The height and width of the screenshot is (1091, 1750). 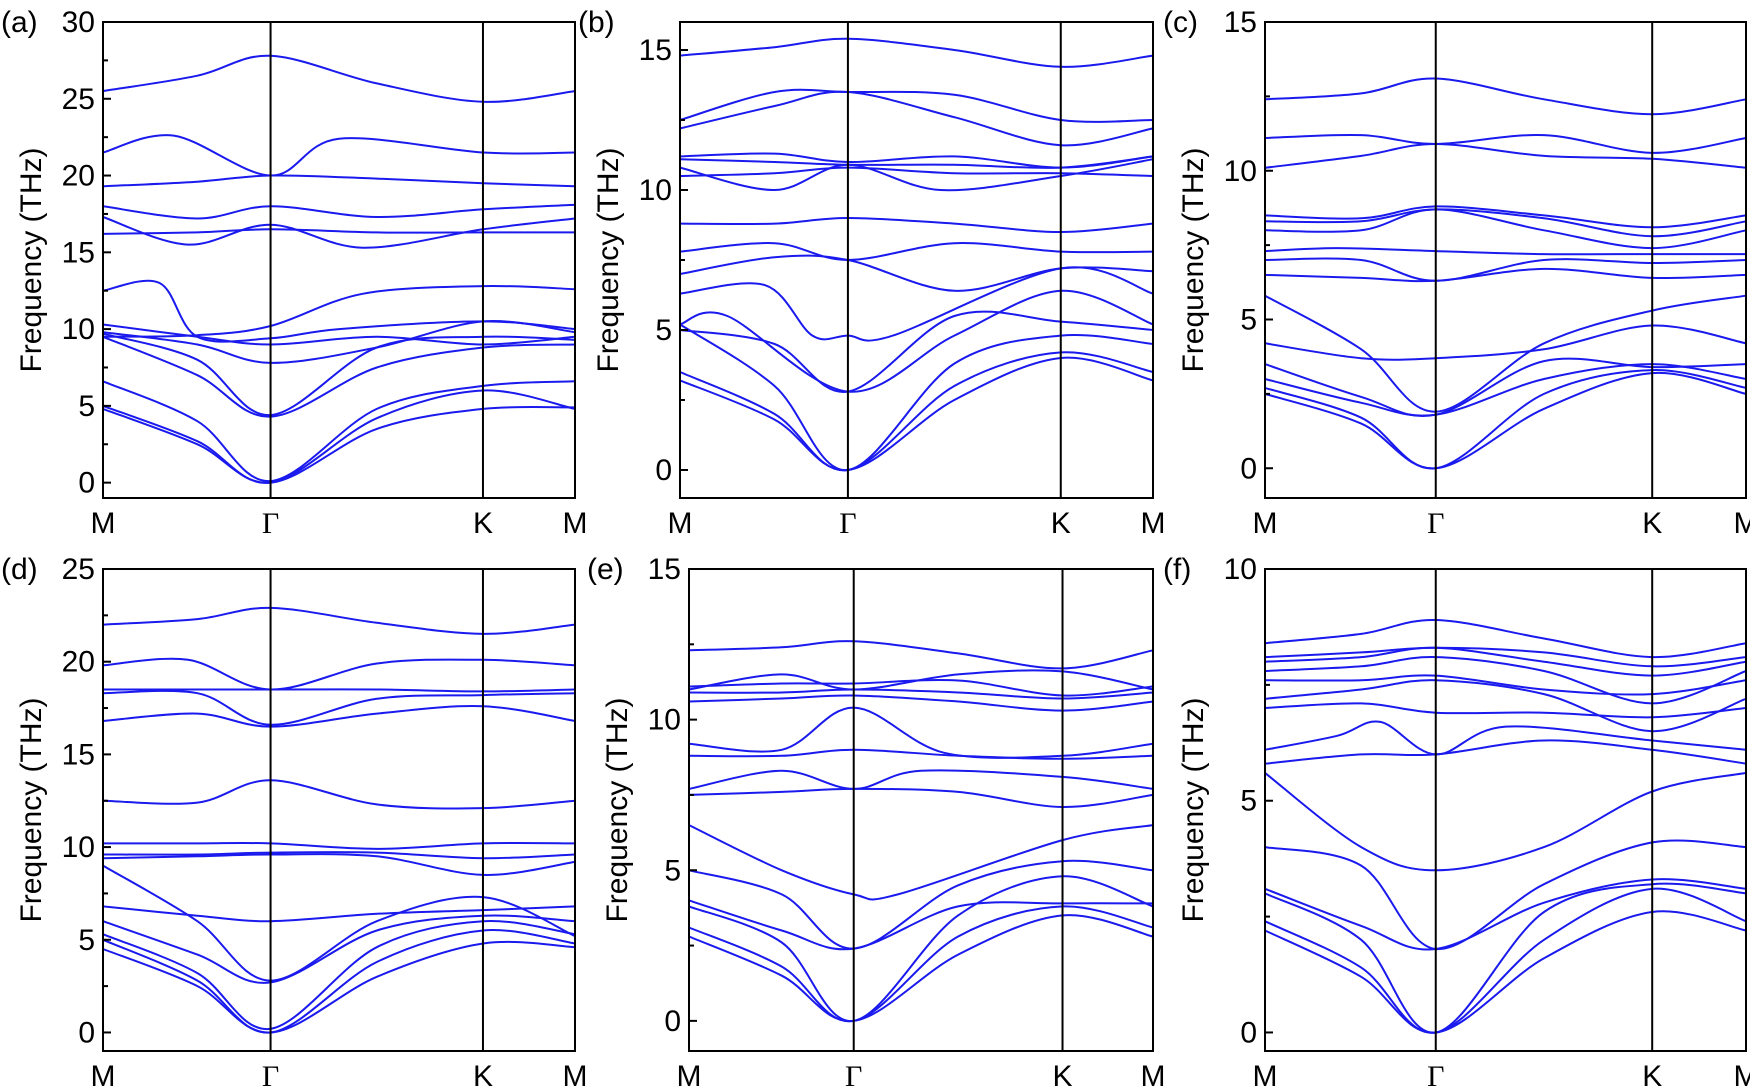 What do you see at coordinates (78, 22) in the screenshot?
I see `y-tick-label: 30` at bounding box center [78, 22].